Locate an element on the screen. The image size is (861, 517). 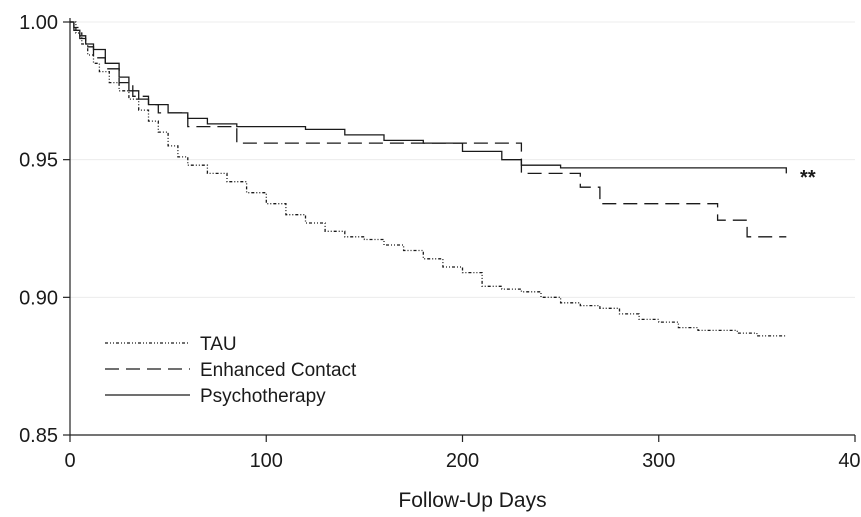
legend: TAU Enhanced Contact Psychotherapy is located at coordinates (231, 370).